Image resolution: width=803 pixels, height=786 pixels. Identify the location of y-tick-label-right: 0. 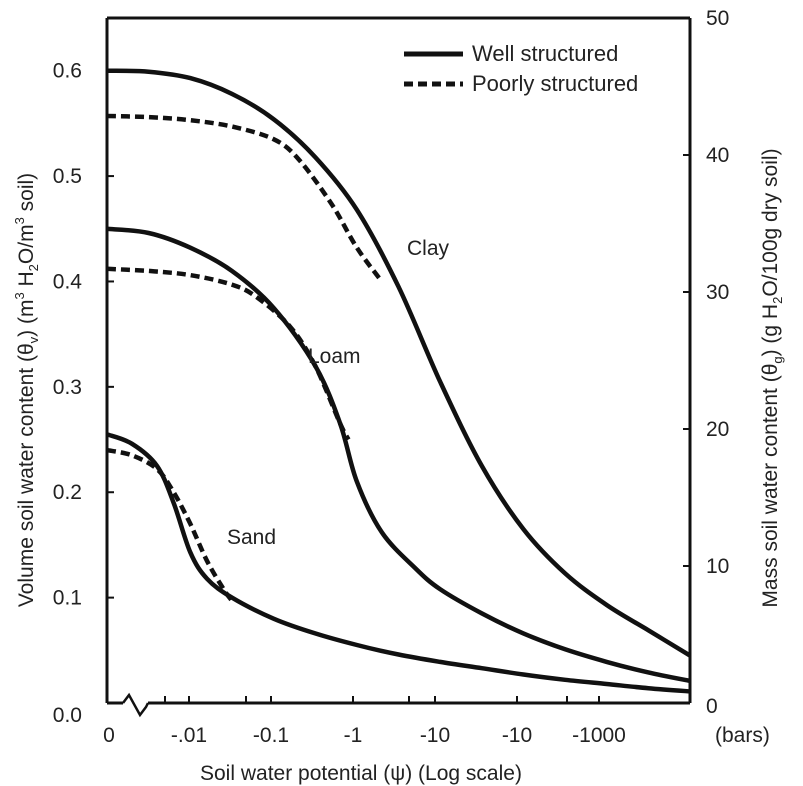
(712, 706).